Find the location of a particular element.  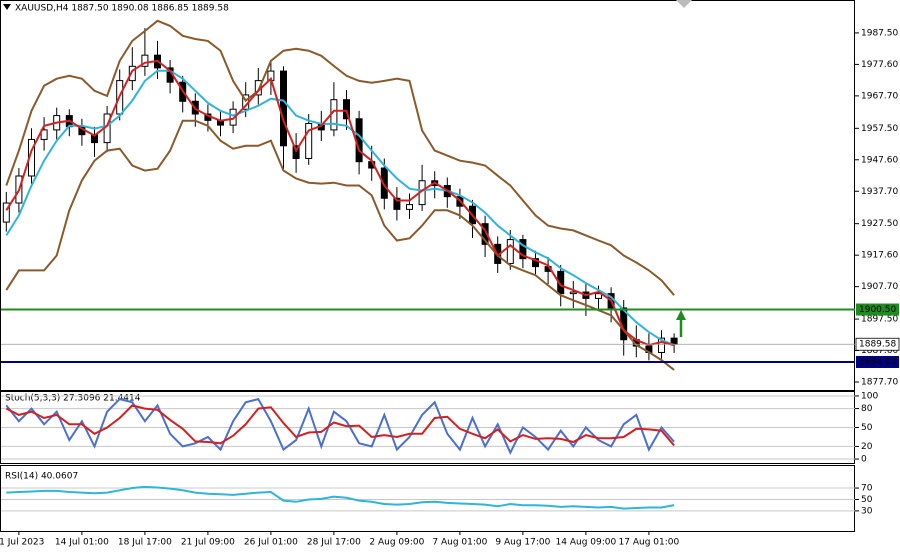

last-price-box is located at coordinates (877, 344).